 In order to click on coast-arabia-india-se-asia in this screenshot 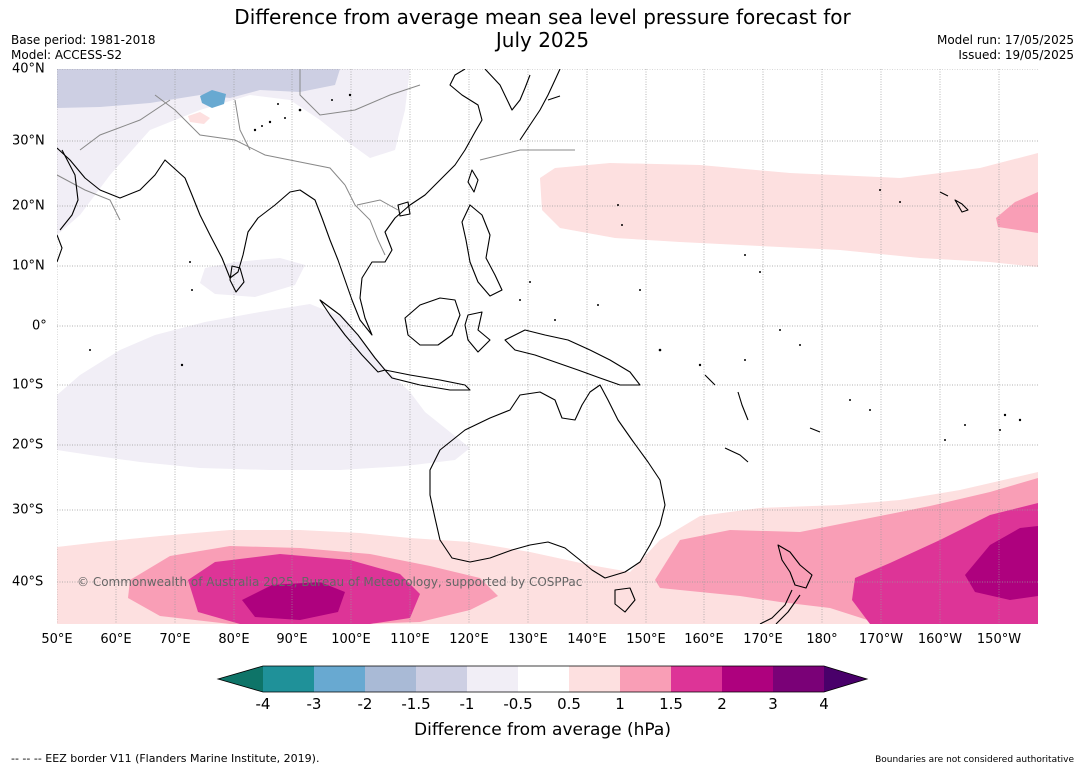, I will do `click(270, 202)`.